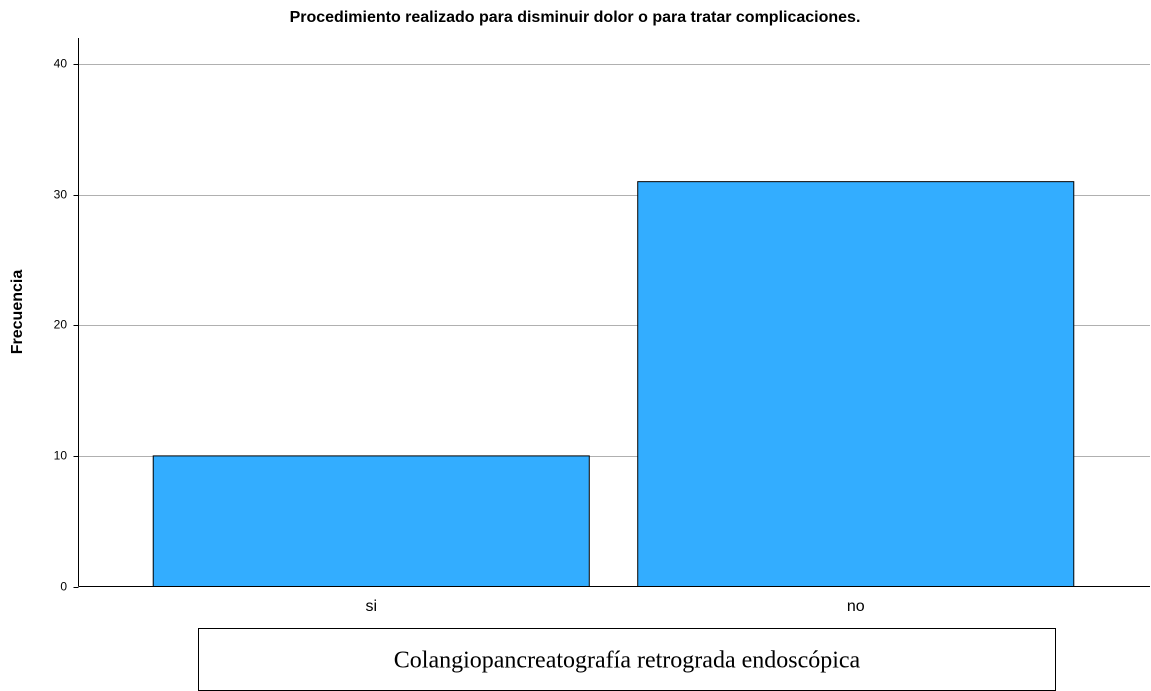  Describe the element at coordinates (61, 64) in the screenshot. I see `y-tick-label: 40` at that location.